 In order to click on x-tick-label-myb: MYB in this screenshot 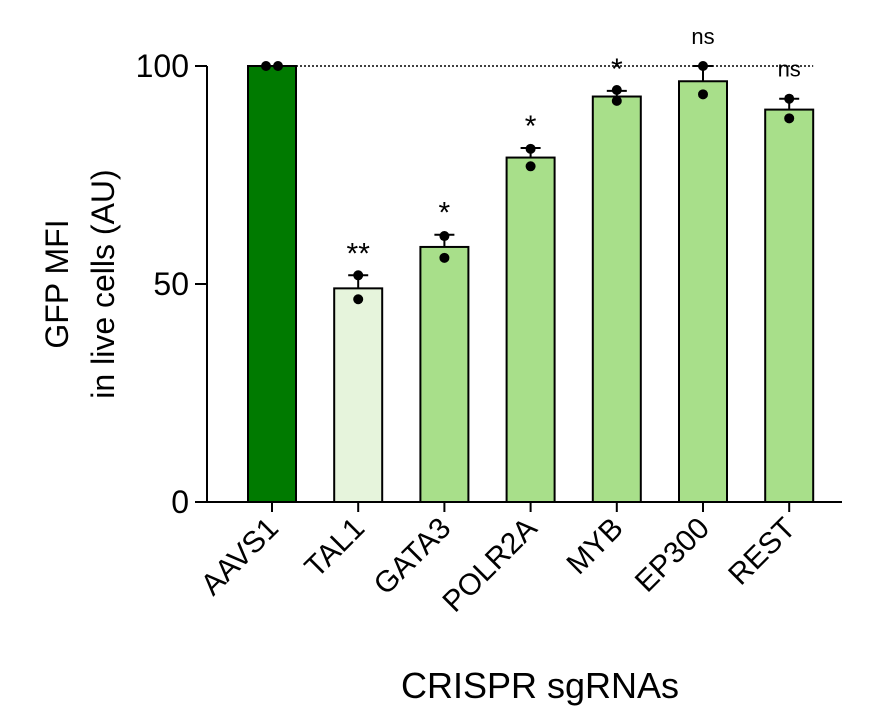, I will do `click(594, 546)`.